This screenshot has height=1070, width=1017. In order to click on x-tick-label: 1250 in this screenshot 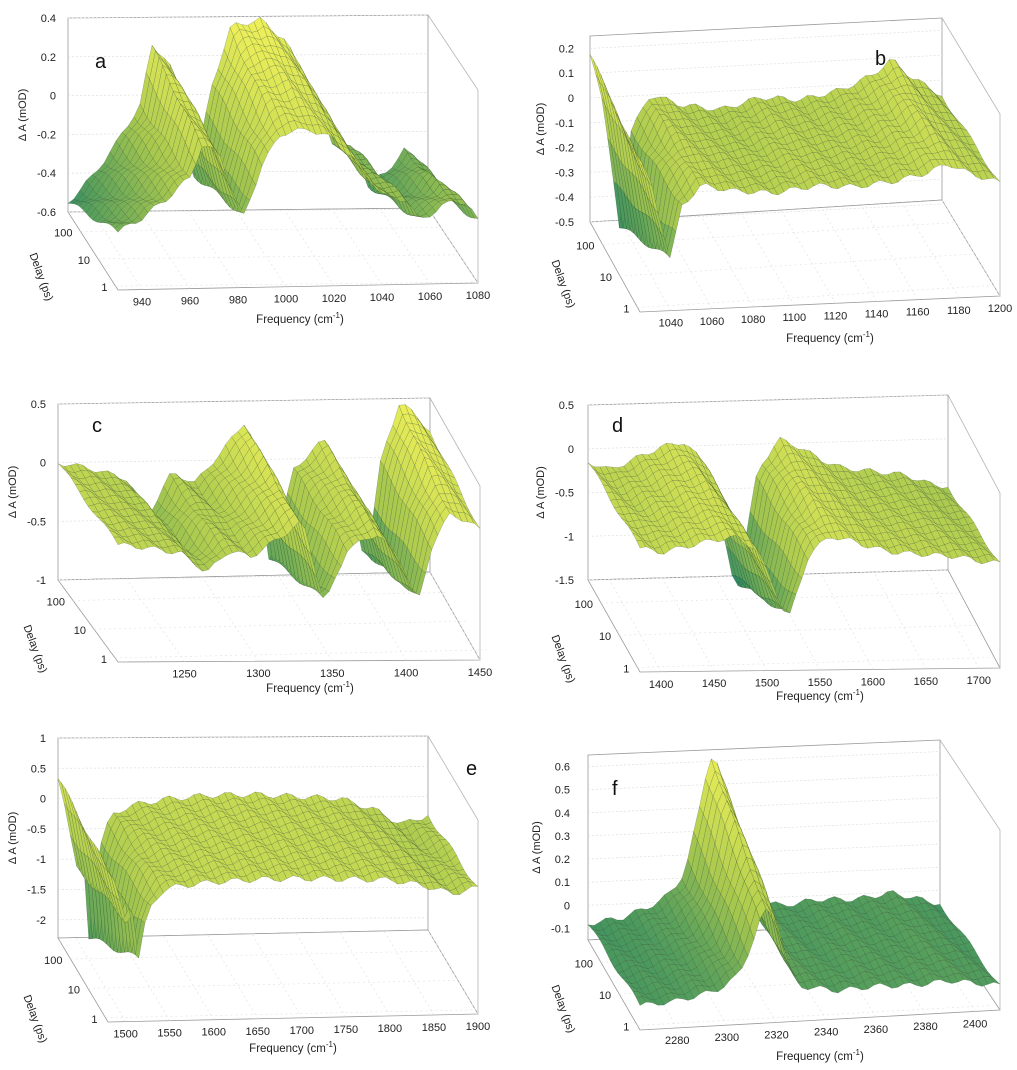, I will do `click(184, 675)`.